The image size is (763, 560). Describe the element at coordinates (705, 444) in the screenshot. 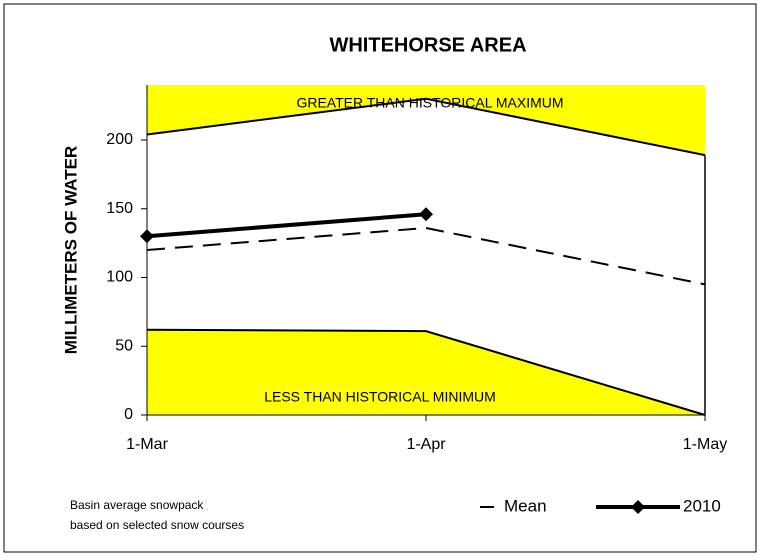

I see `x-tick-label: 1-May` at that location.